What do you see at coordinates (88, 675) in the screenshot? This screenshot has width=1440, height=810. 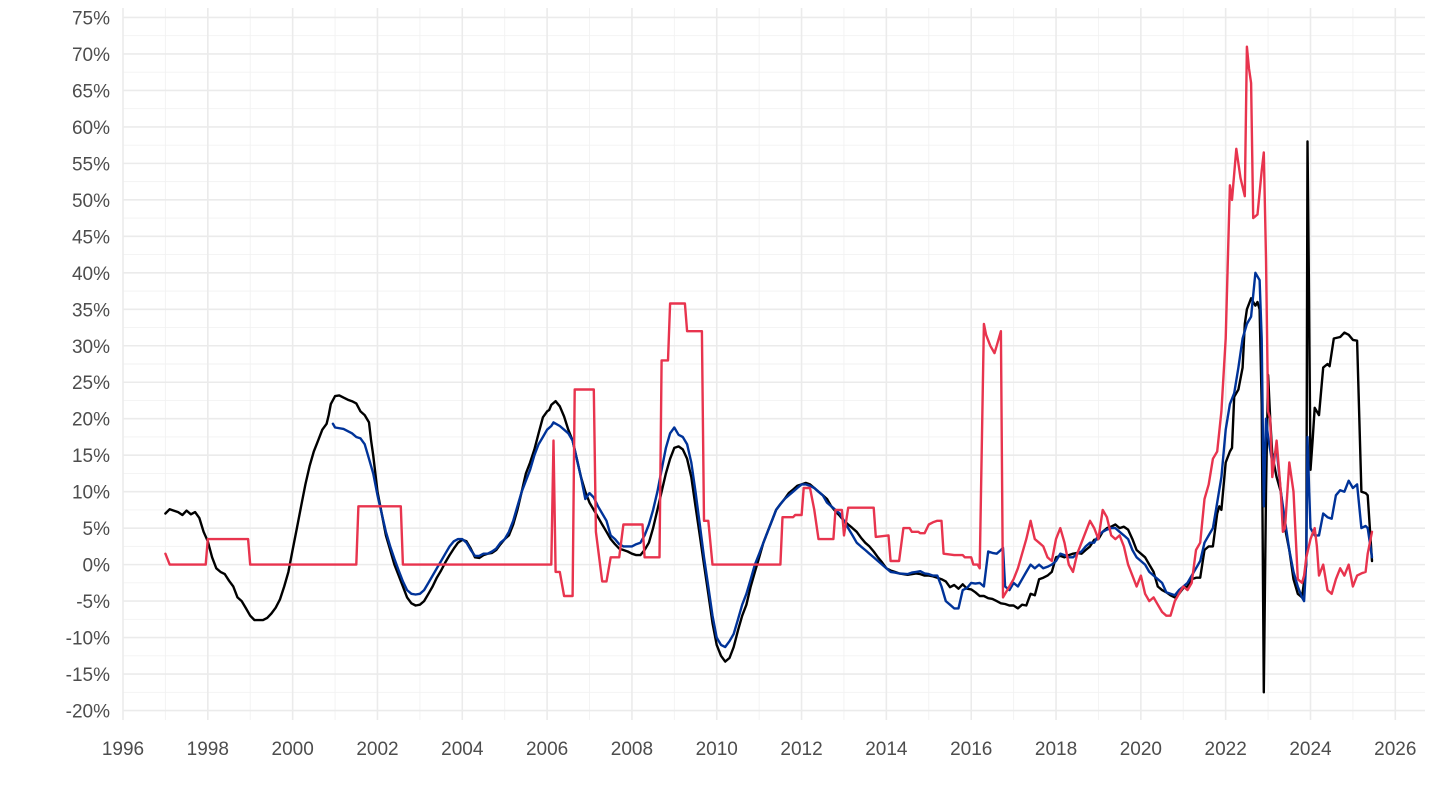 I see `y-tick-label: -15%` at bounding box center [88, 675].